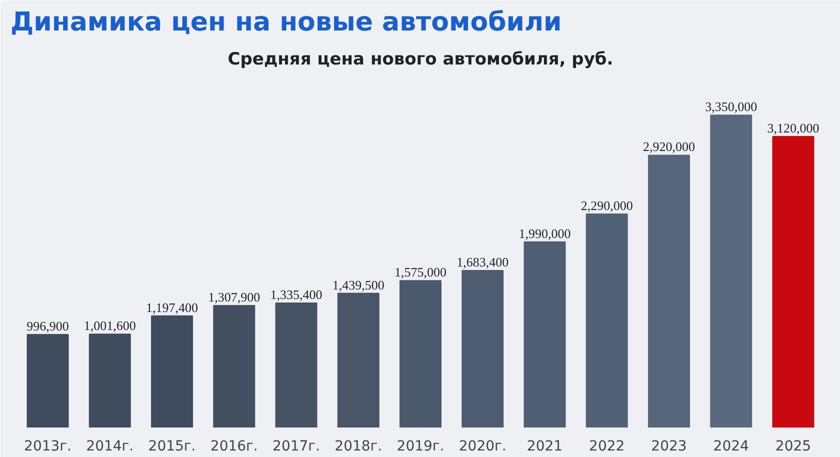 This screenshot has width=840, height=457. Describe the element at coordinates (793, 128) in the screenshot. I see `data-label: 3,120,000` at that location.